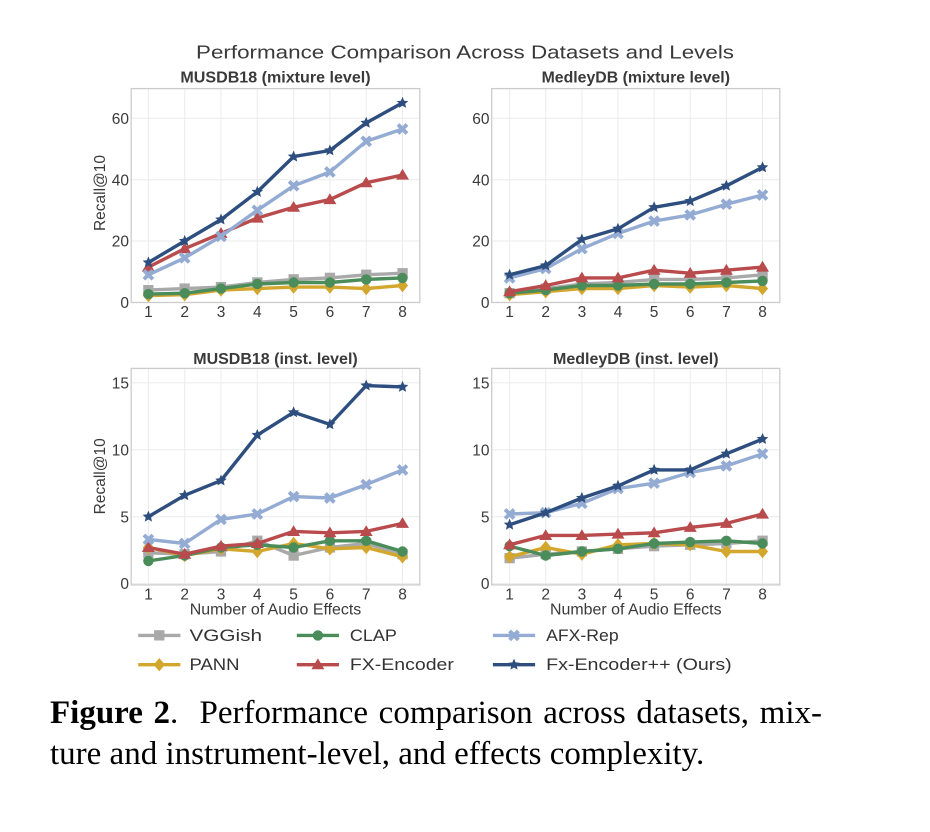  I want to click on svg-text: Fx-Encoder++ (Ours), so click(639, 664).